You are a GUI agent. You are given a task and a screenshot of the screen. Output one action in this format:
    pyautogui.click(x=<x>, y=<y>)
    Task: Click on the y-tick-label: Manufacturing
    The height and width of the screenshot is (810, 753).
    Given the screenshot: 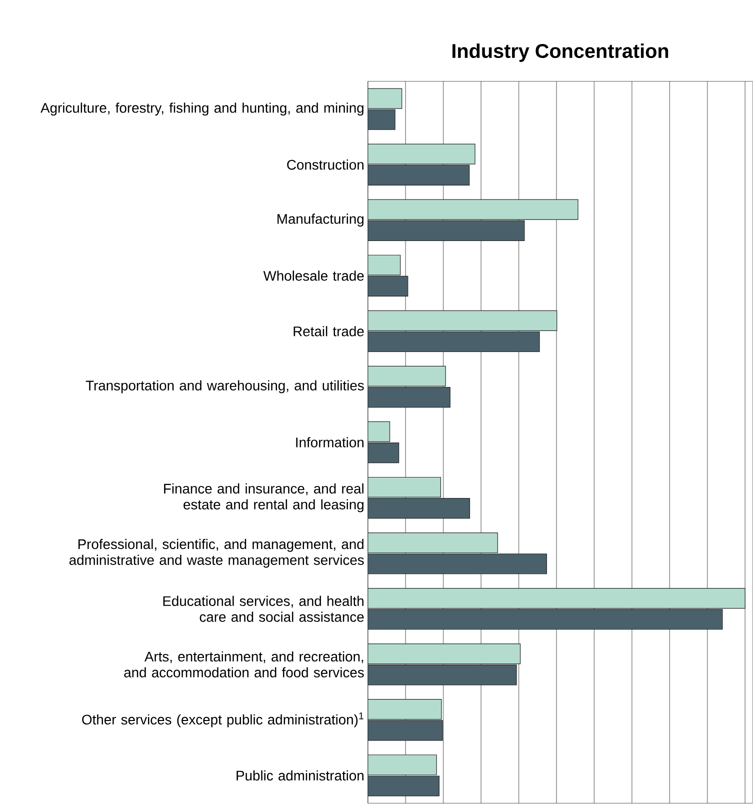 What is the action you would take?
    pyautogui.click(x=321, y=220)
    